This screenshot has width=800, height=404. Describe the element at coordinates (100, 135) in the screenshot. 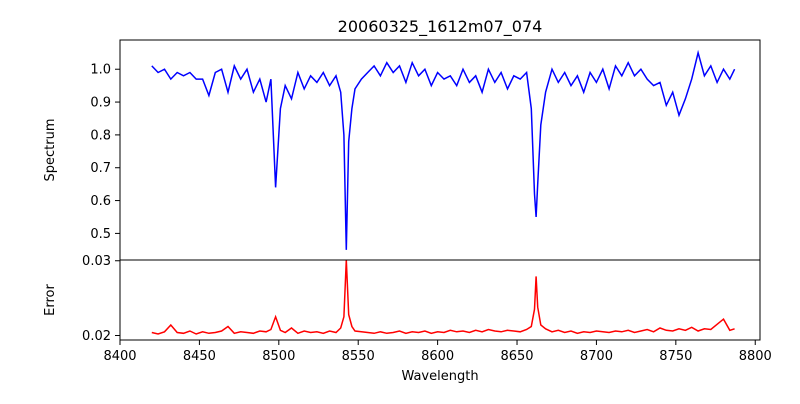

I see `y-tick-label: 0.8` at that location.